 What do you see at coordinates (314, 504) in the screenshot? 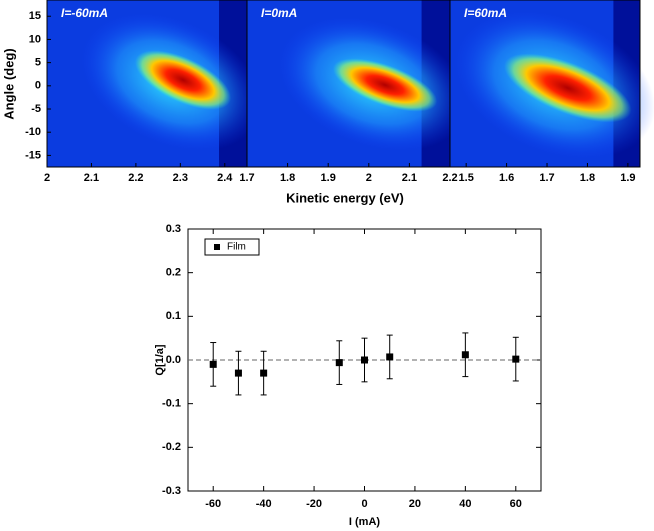
I see `x-tick-label: -20` at bounding box center [314, 504].